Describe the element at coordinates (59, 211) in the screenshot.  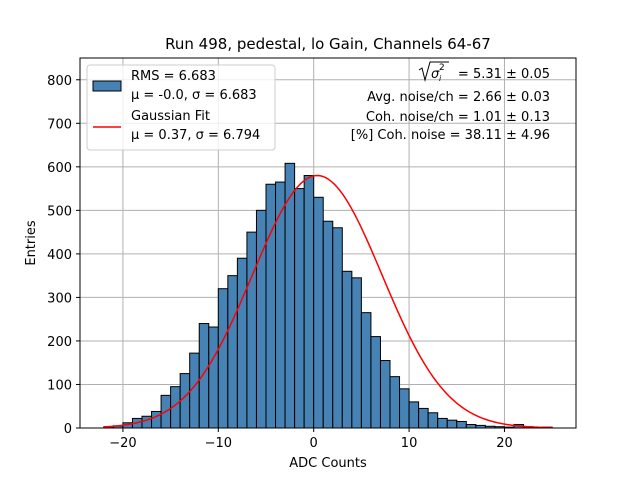
I see `y-tick-label: 500` at that location.